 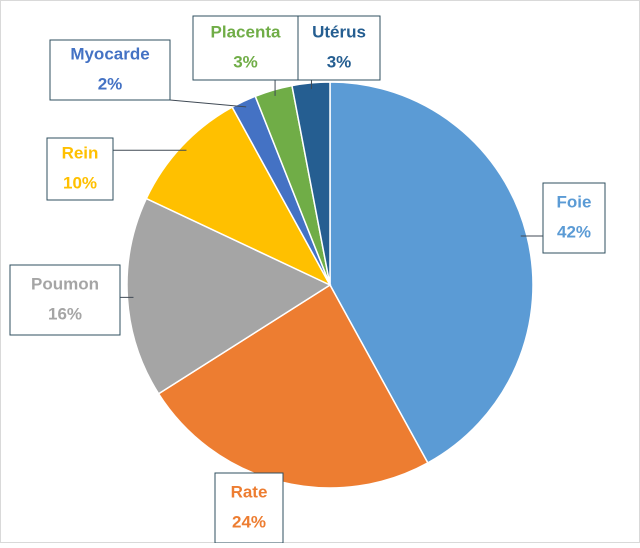 I want to click on label-name: Myocarde, so click(x=109, y=53).